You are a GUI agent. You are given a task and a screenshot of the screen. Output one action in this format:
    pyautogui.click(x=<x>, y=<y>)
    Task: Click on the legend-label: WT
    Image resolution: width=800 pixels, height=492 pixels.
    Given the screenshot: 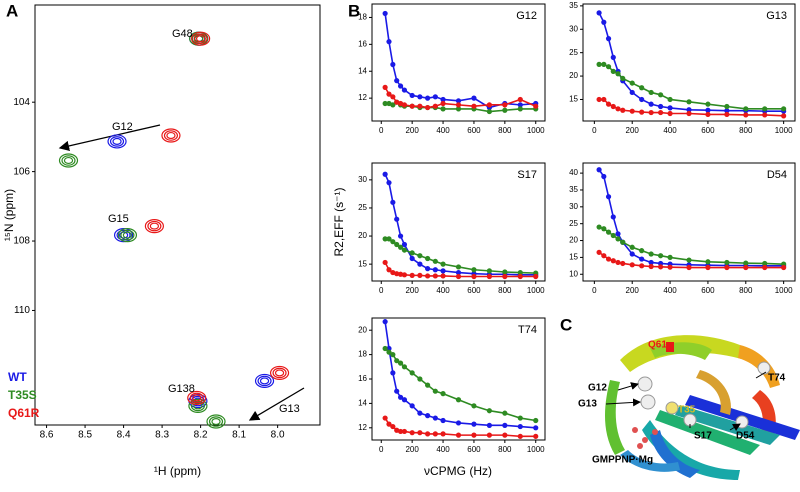 What is the action you would take?
    pyautogui.click(x=17, y=377)
    